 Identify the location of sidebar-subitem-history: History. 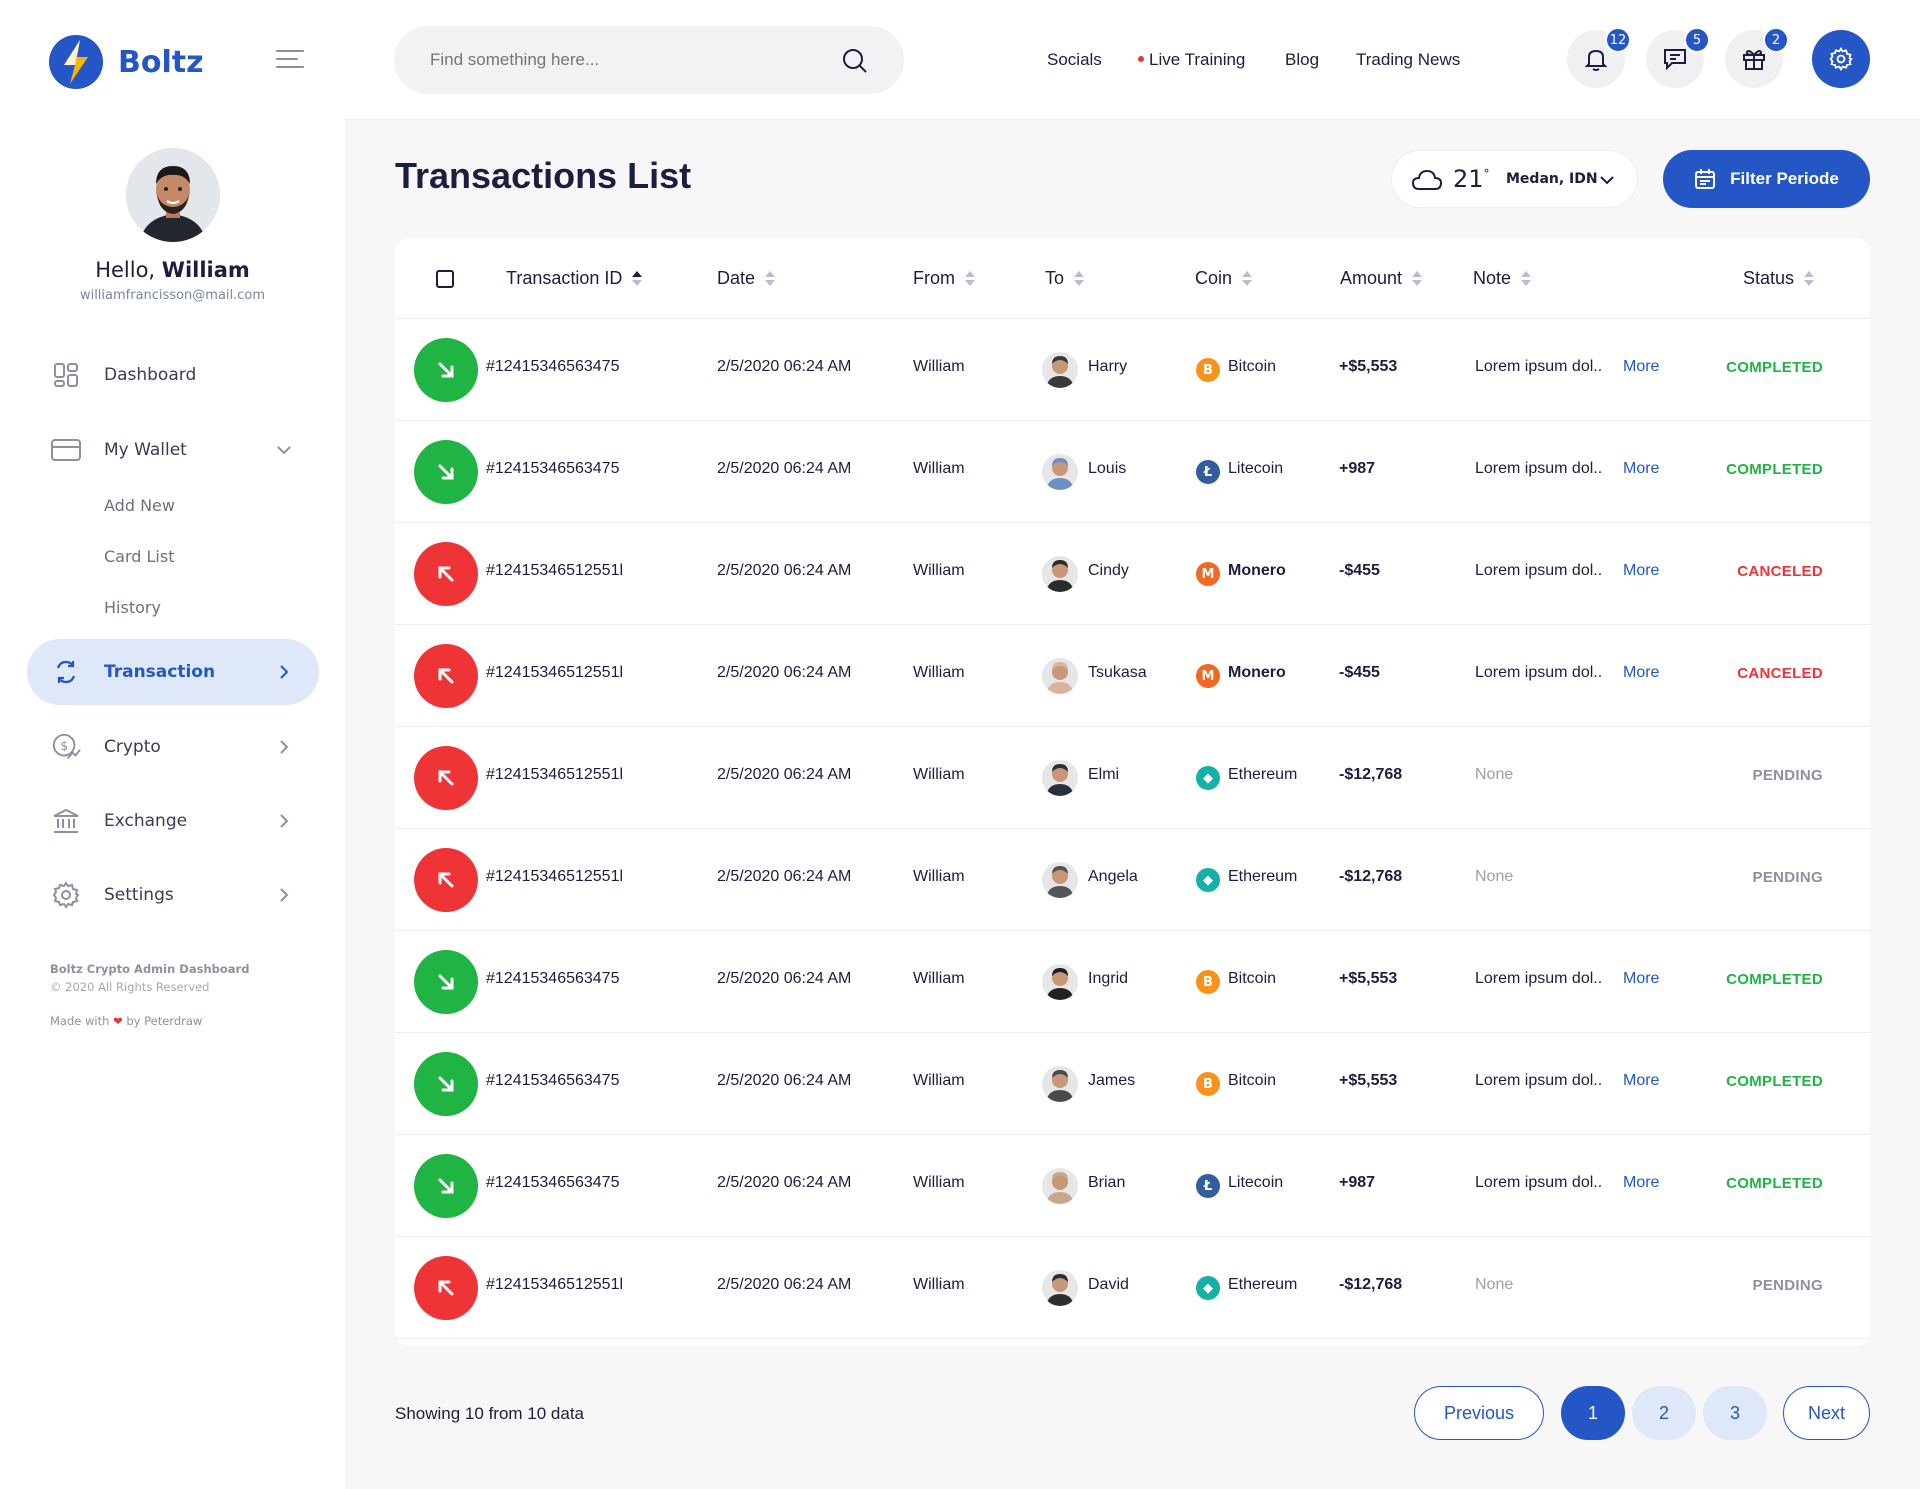
(132, 607).